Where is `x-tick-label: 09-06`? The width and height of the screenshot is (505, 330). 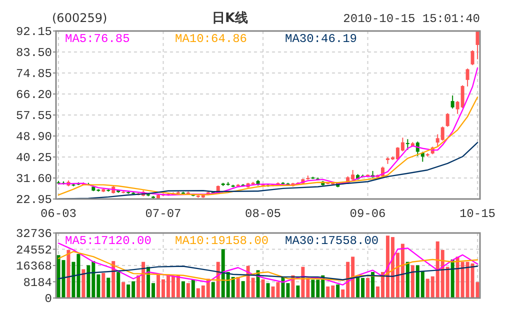
x-tick-label: 09-06 is located at coordinates (368, 214).